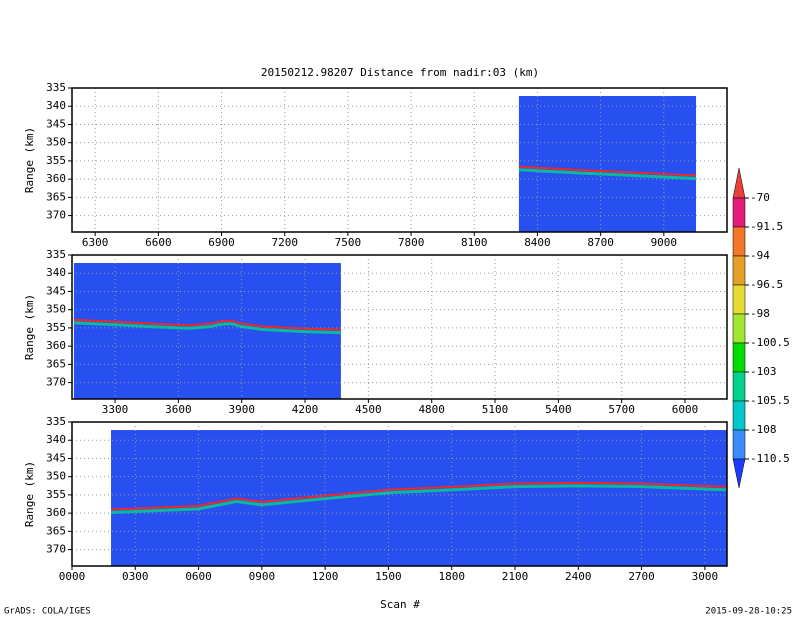 This screenshot has width=800, height=618. I want to click on colorbar-label: -108, so click(763, 429).